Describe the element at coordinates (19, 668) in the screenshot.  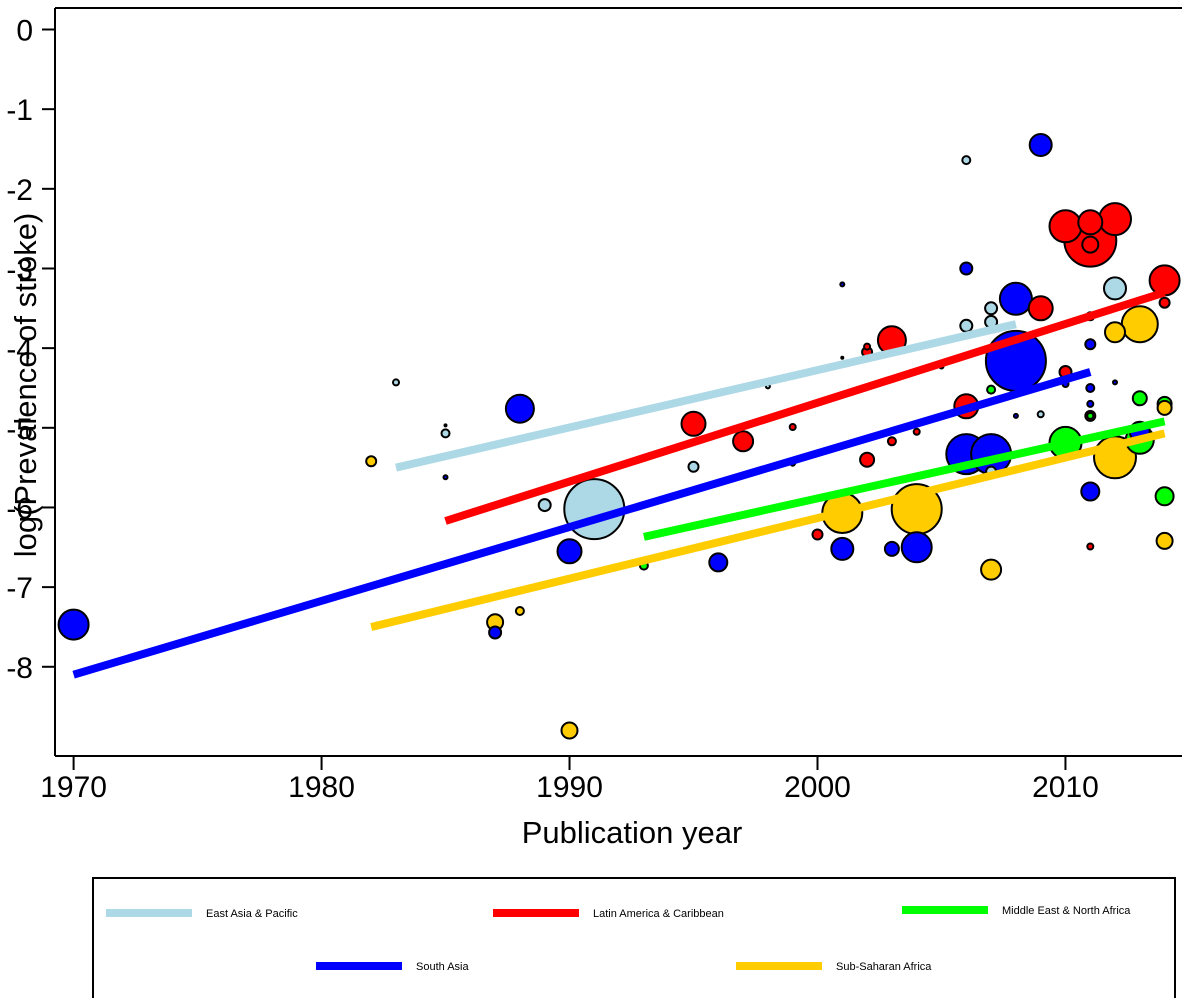
I see `y-tick-label: -8` at that location.